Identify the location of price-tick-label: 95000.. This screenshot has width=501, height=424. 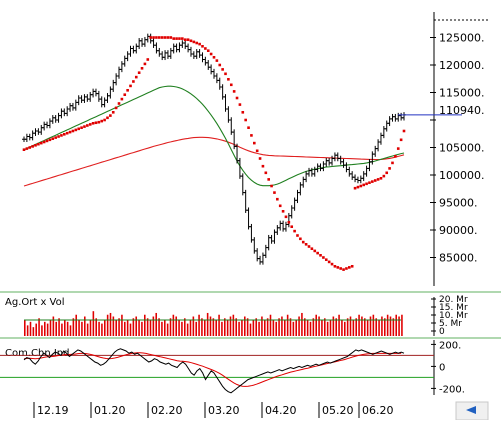
(458, 203).